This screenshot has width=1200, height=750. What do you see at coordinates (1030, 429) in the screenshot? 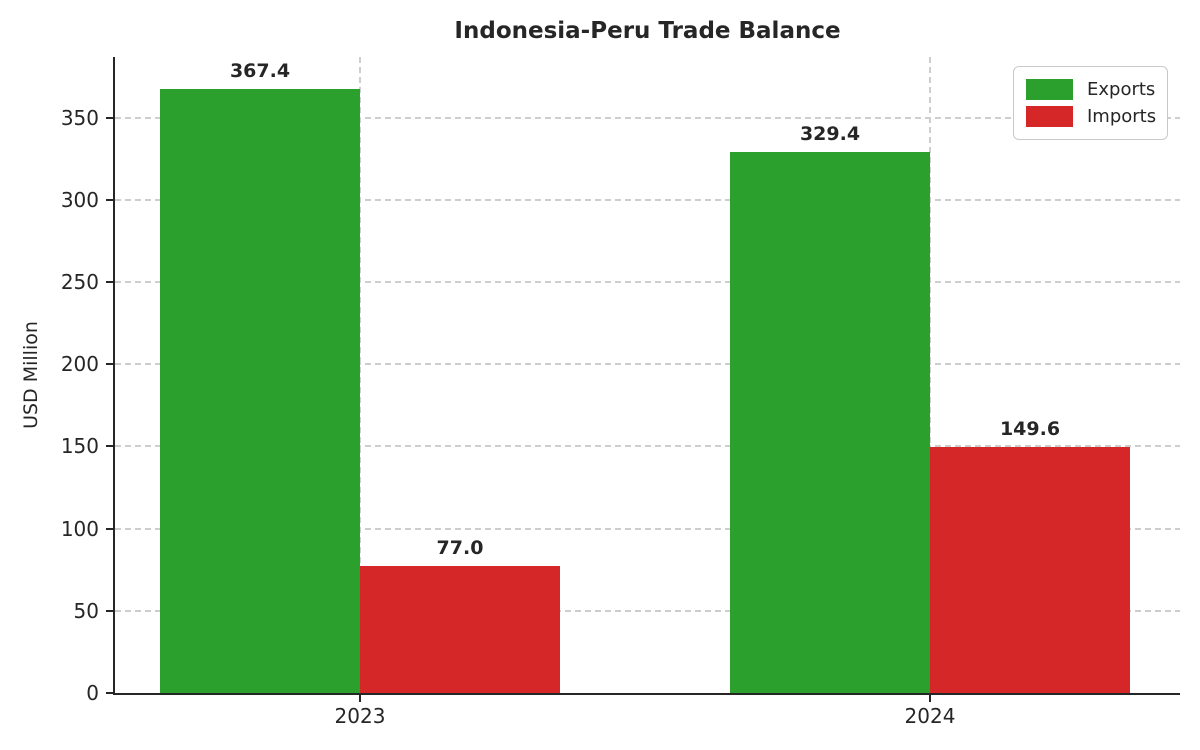
I see `bar-value-label: 149.6` at bounding box center [1030, 429].